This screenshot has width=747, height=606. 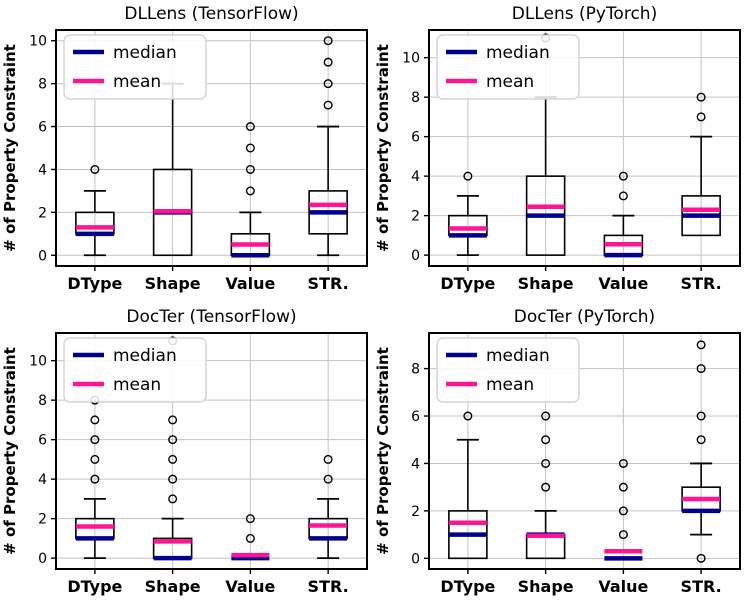 What do you see at coordinates (584, 14) in the screenshot?
I see `subplot-title: DLLens (PyTorch)` at bounding box center [584, 14].